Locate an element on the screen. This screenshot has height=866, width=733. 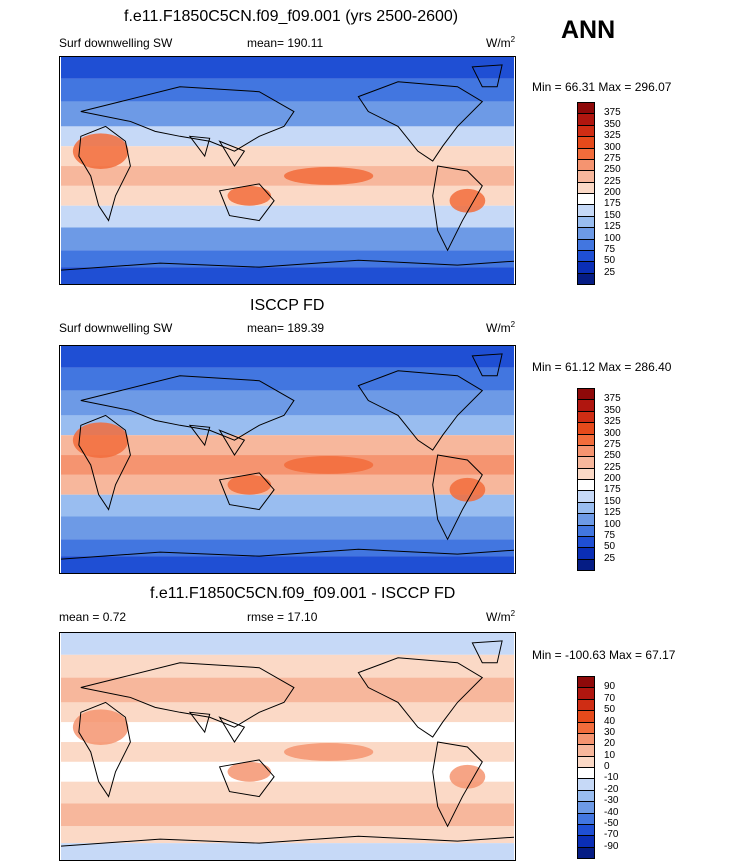
colorbar-tick-label: -40 is located at coordinates (611, 812).